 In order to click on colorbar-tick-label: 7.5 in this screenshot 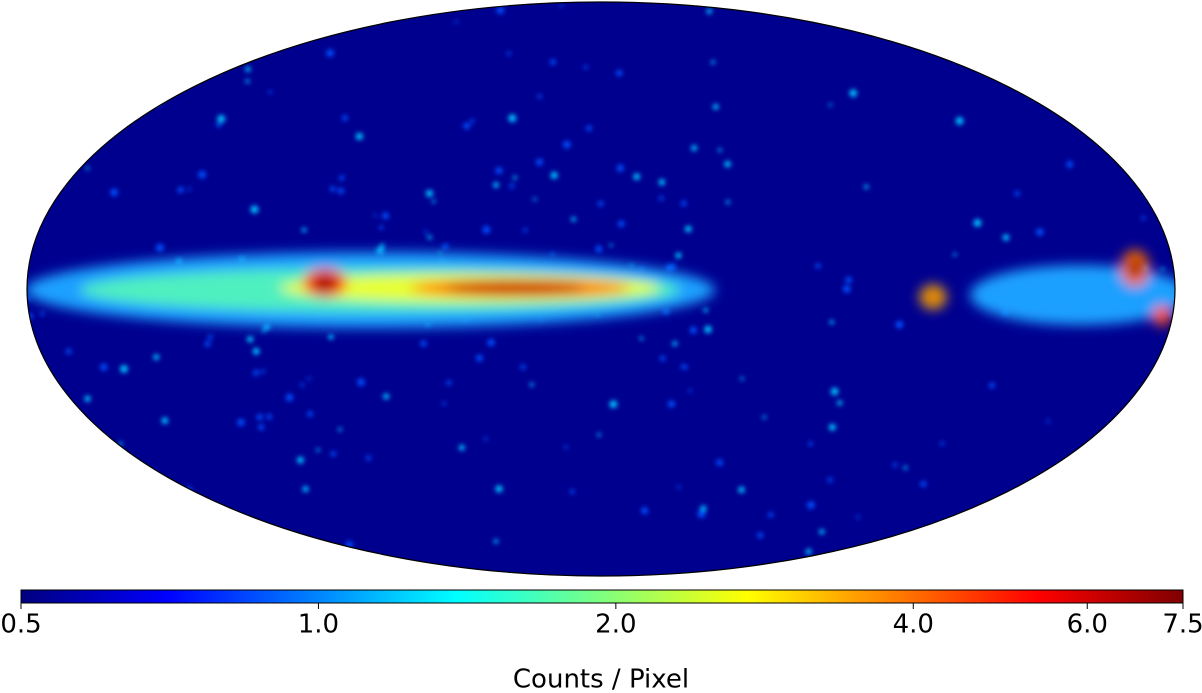, I will do `click(1182, 625)`.